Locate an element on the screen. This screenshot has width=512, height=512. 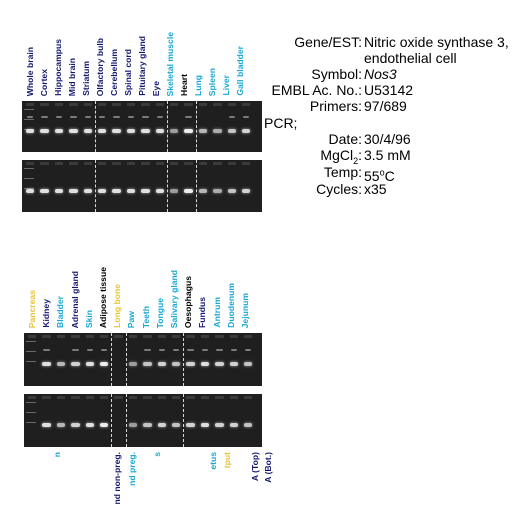
gene-label-wrap: Gene/EST: is located at coordinates (181, 42).